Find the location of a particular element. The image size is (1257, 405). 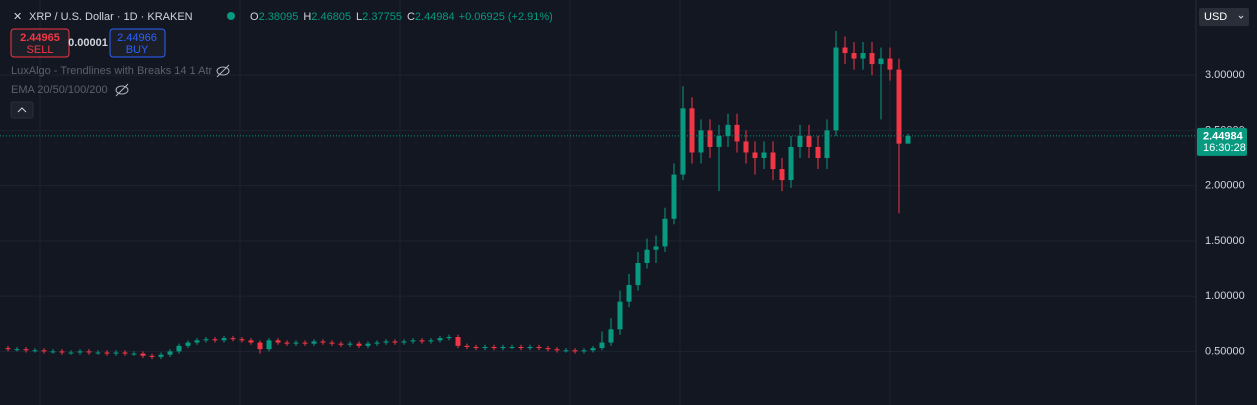

buy-label: BUY is located at coordinates (137, 50).